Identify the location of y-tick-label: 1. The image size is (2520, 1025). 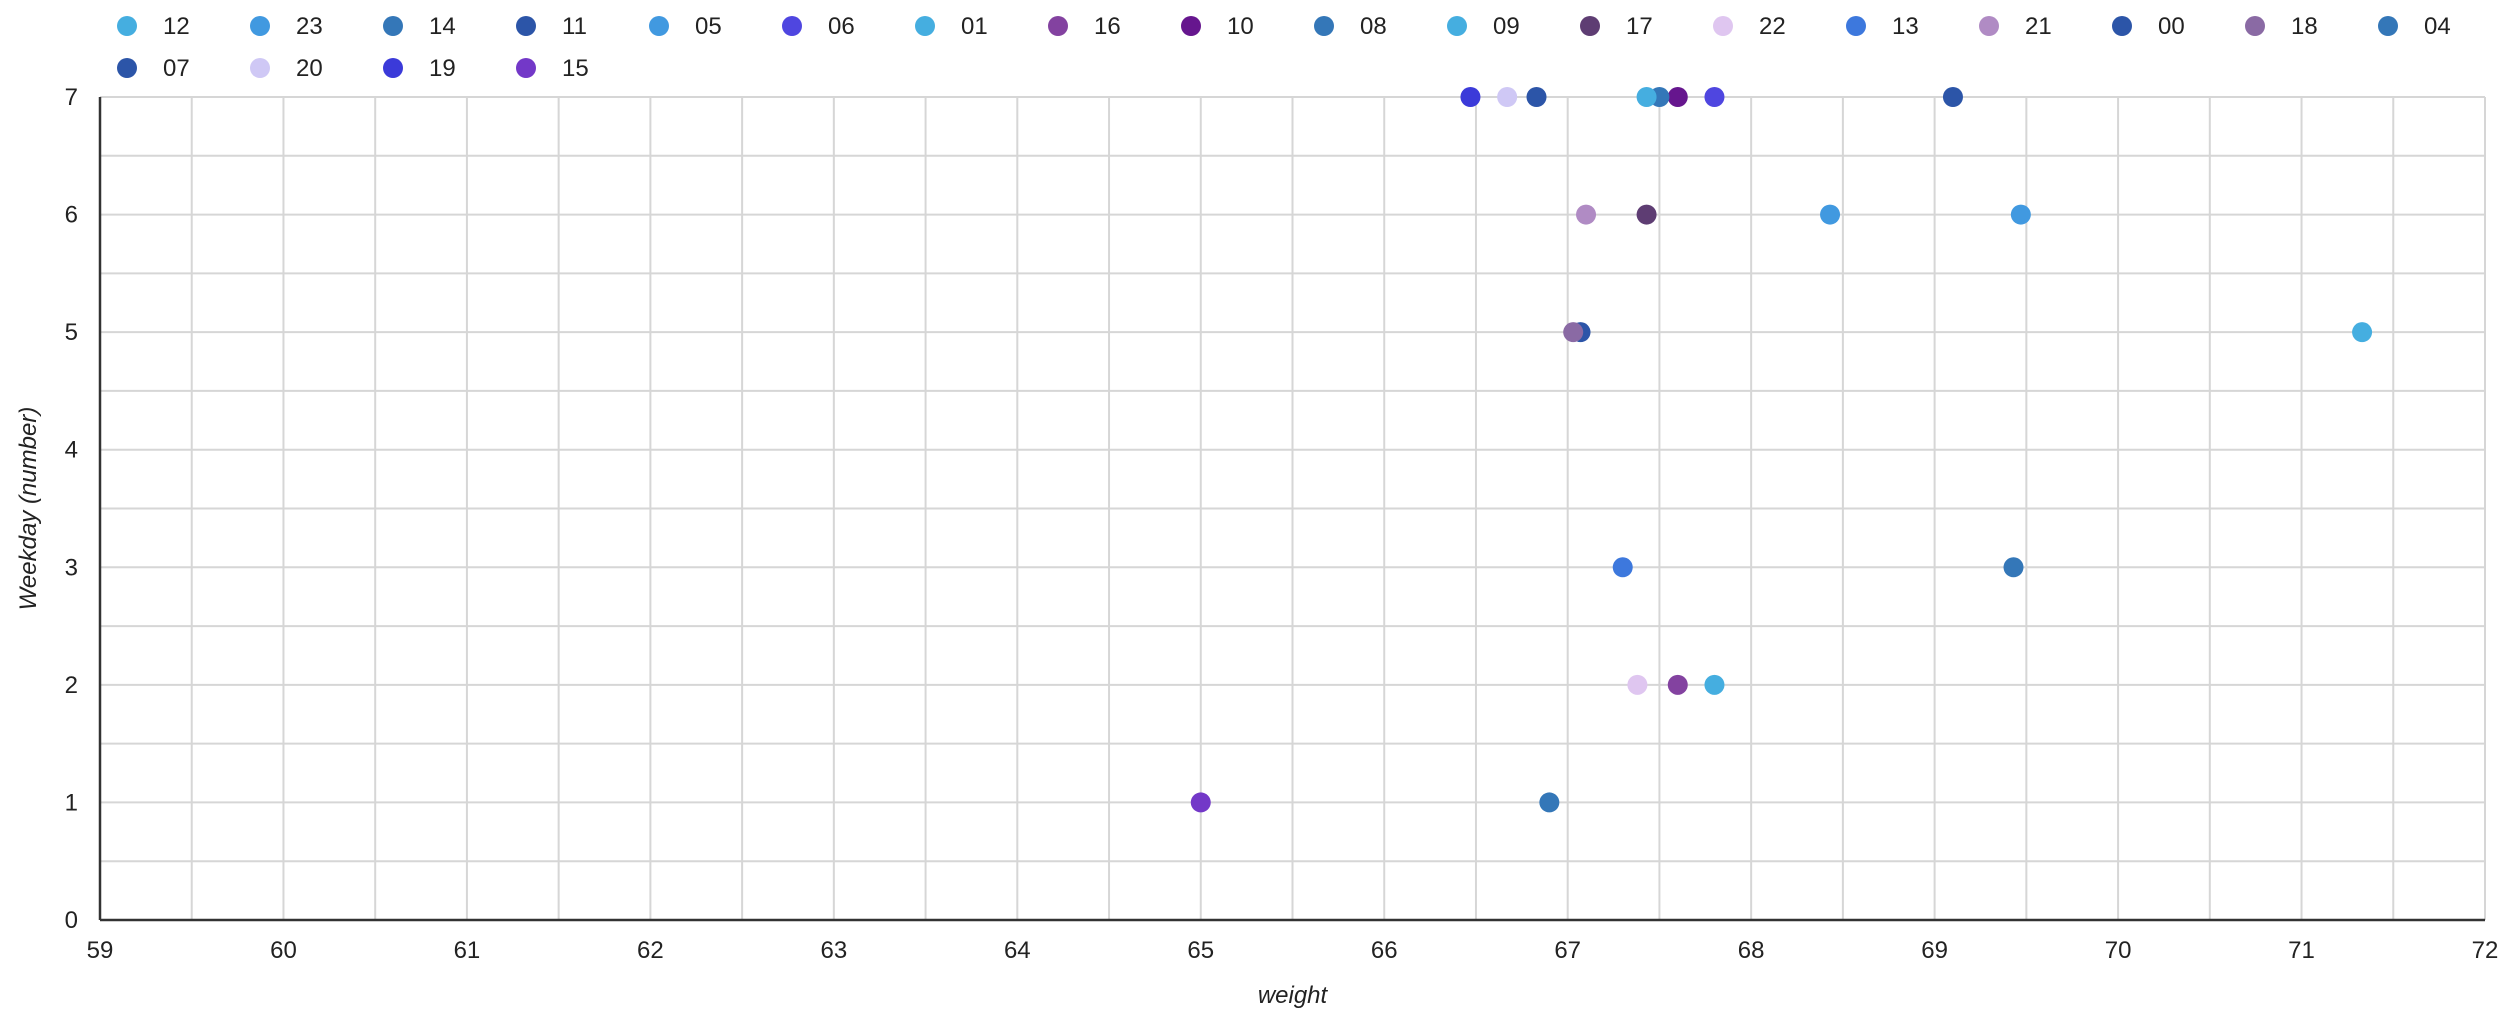
(71, 802).